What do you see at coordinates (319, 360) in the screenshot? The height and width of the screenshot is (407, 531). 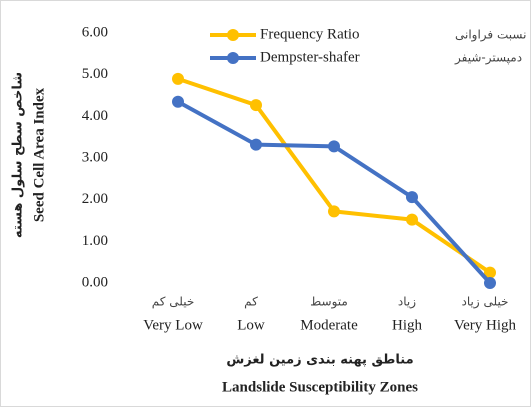 I see `x-axis-title-fa: مناطق پهنه بندی زمین لغزش` at bounding box center [319, 360].